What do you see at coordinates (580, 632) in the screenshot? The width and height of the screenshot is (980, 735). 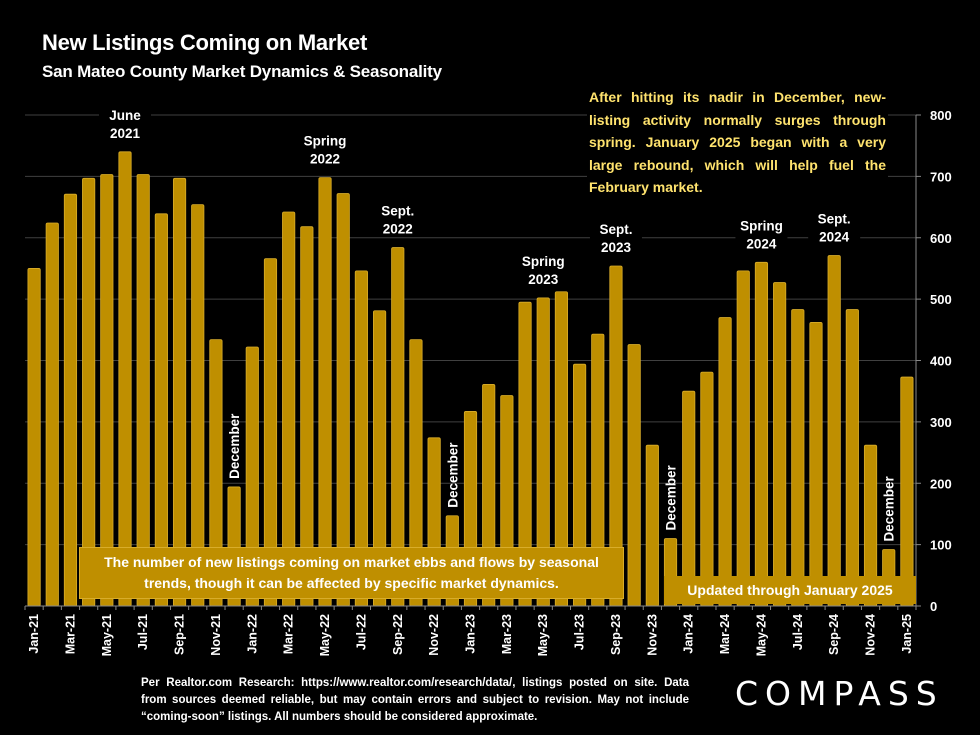 I see `x-tick-label: Jul-23` at bounding box center [580, 632].